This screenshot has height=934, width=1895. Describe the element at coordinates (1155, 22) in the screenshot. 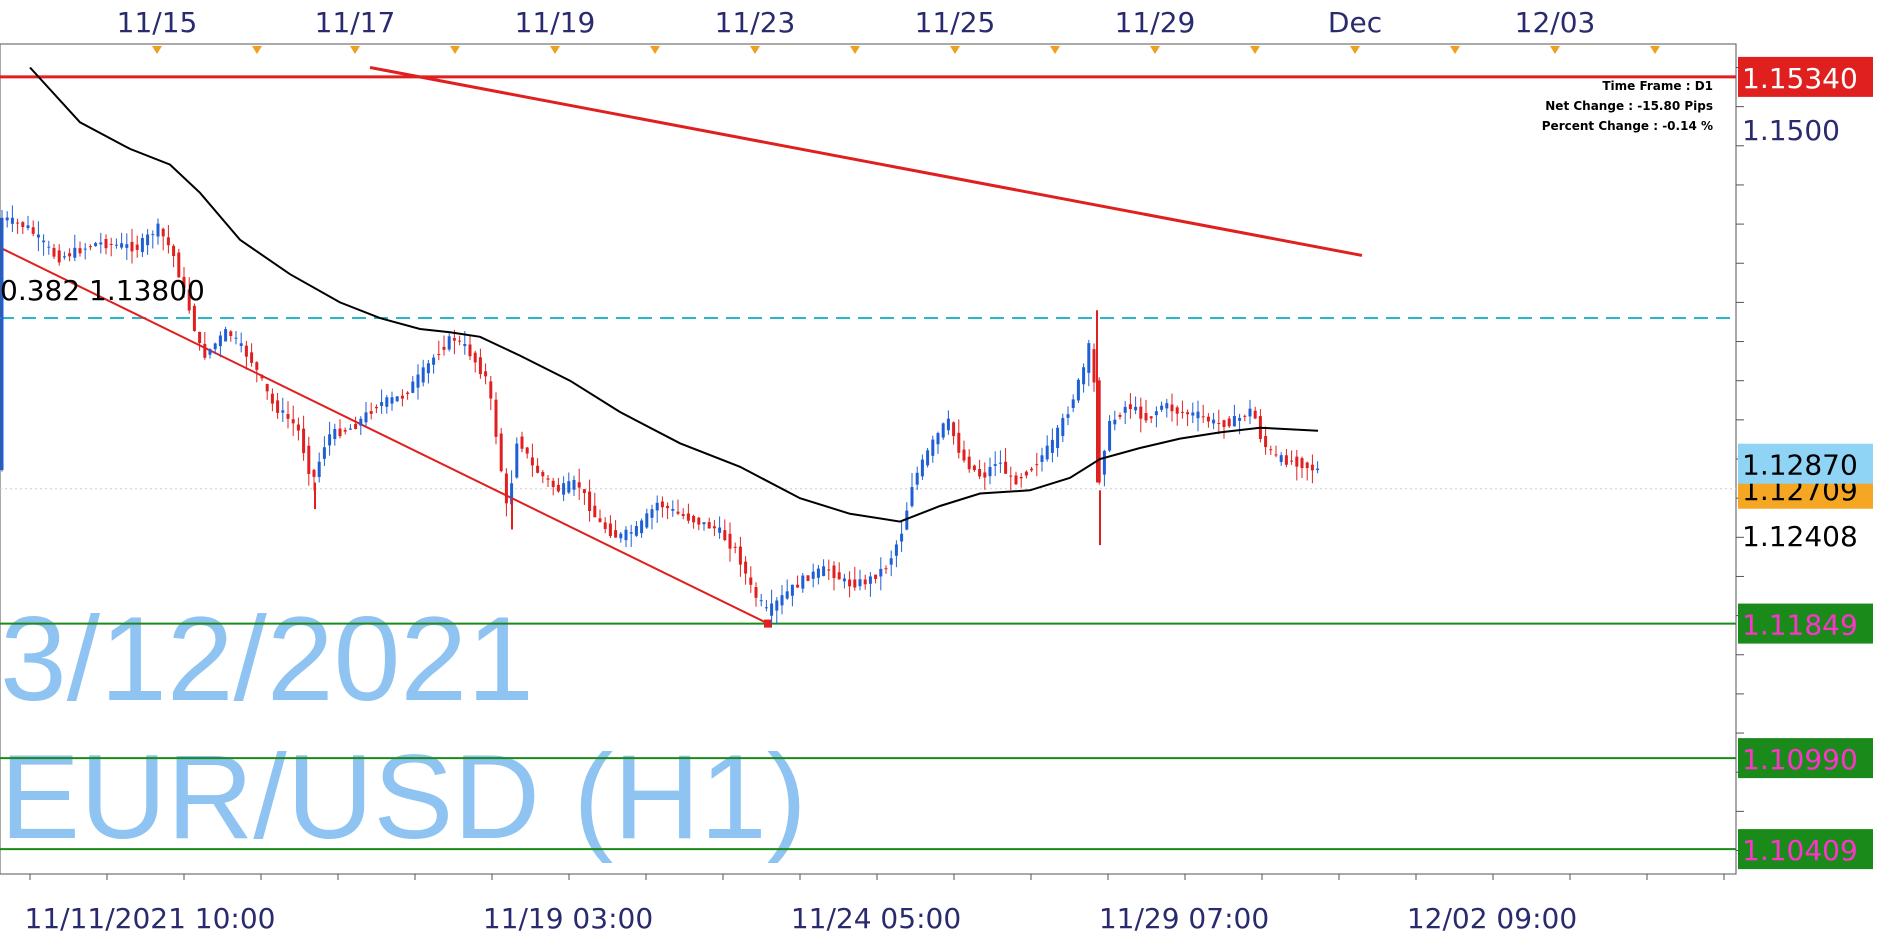

I see `top-date-tick: 11/29` at that location.